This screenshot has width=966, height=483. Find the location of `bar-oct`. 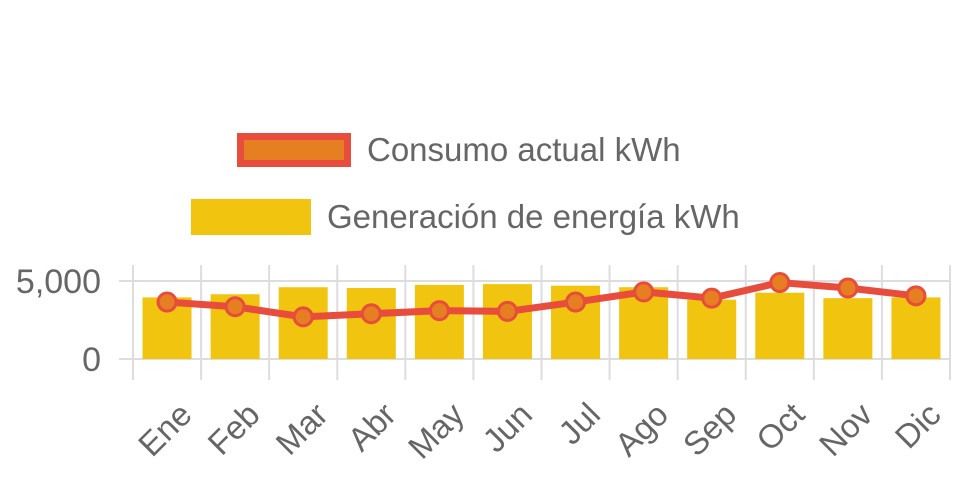

bar-oct is located at coordinates (780, 325).